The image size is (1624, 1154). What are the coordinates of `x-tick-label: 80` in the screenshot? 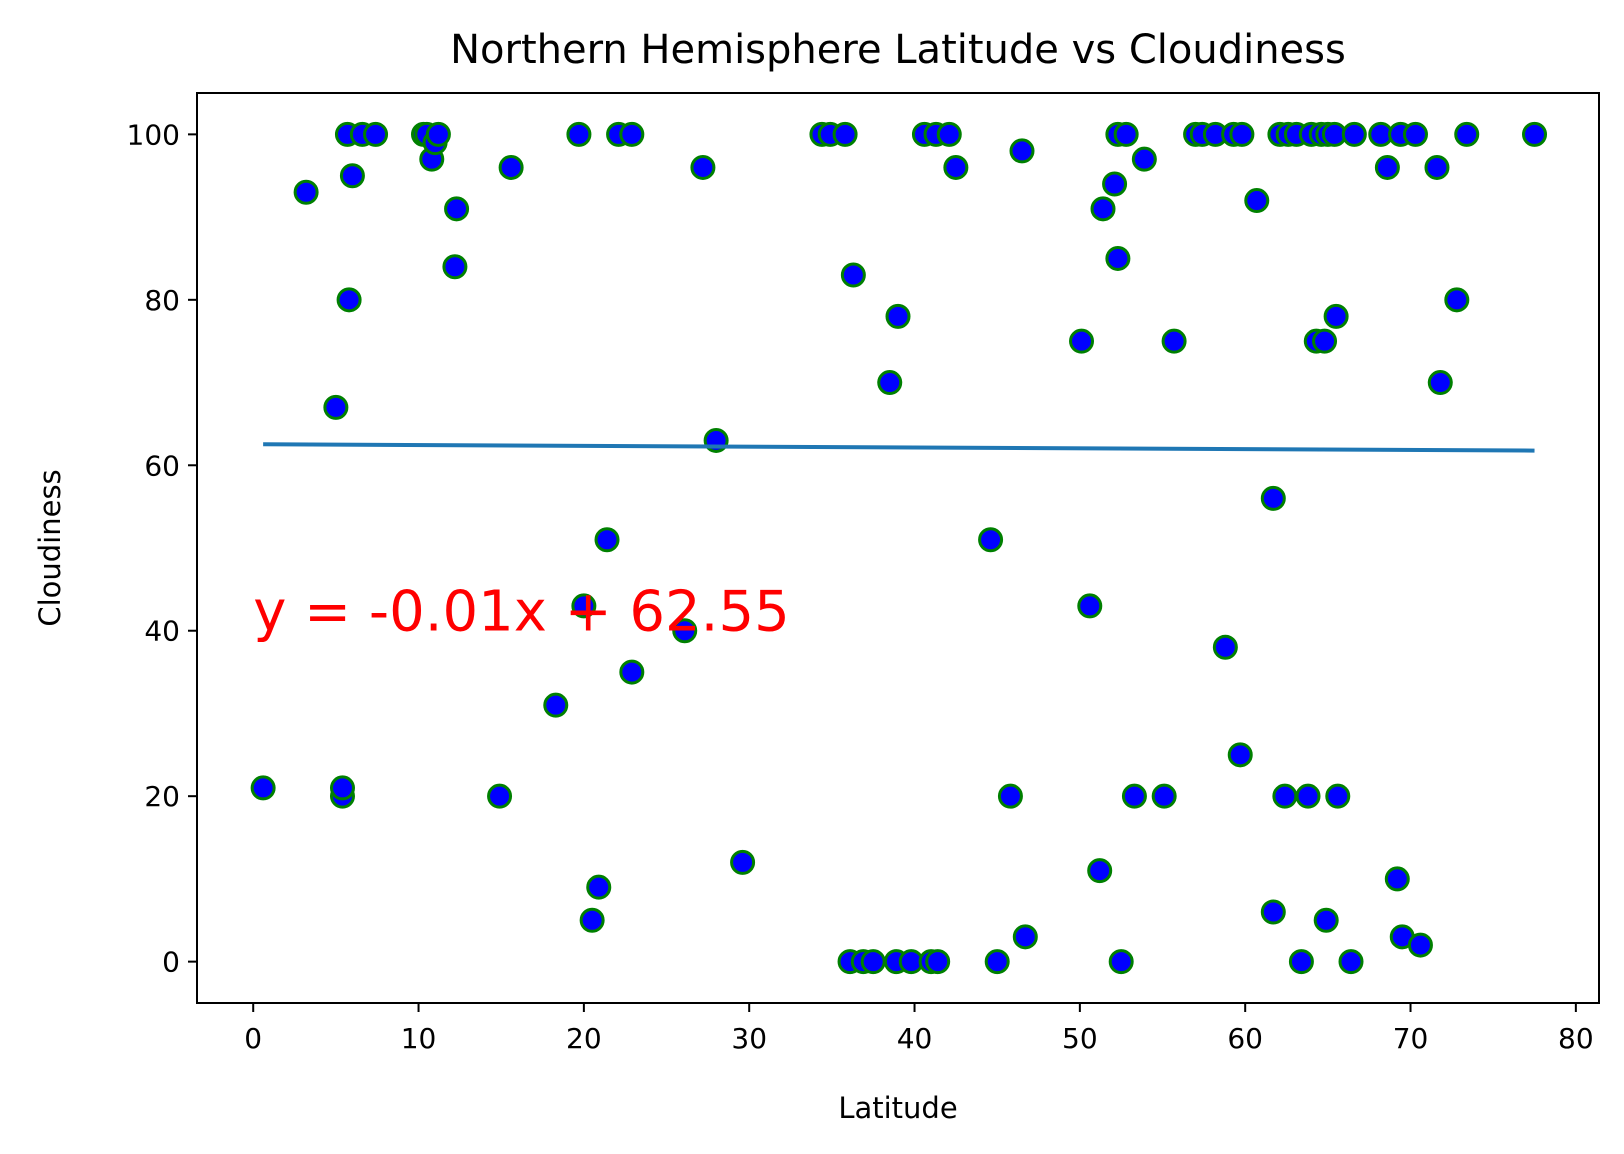 It's located at (1576, 1038).